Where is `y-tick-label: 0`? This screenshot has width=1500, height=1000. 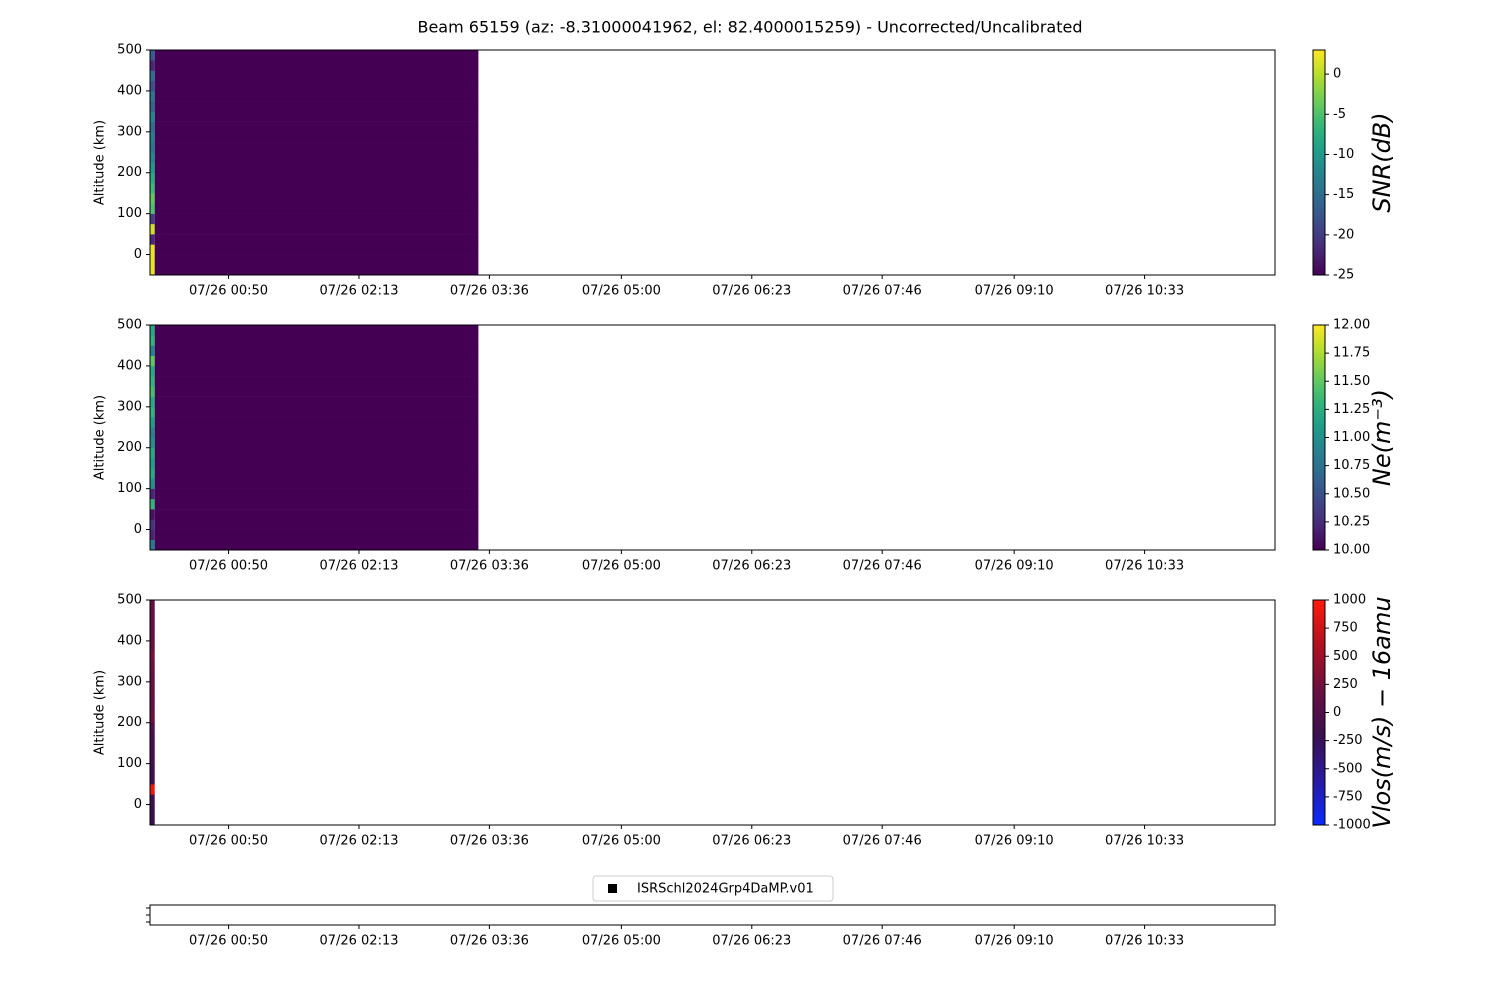
y-tick-label: 0 is located at coordinates (138, 254).